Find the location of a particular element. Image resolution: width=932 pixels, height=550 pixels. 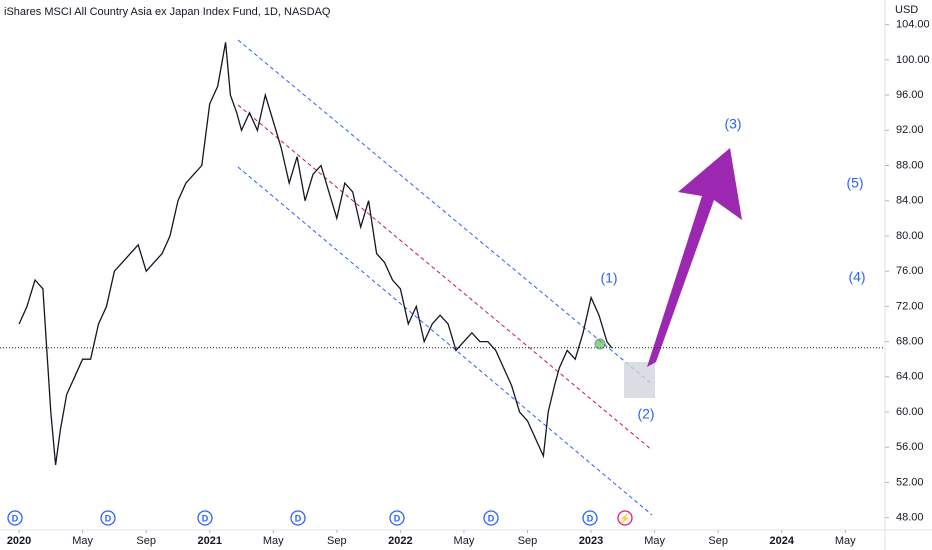

y-tick-label: 92.00 is located at coordinates (910, 130).